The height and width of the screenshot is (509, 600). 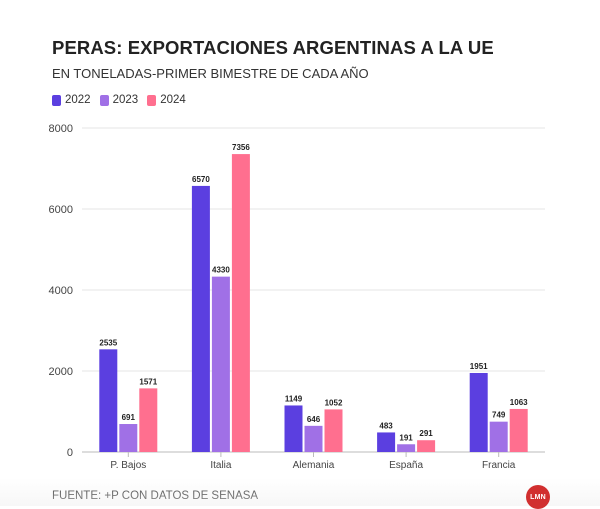 I want to click on legend: 2022 2023 2024, so click(x=119, y=100).